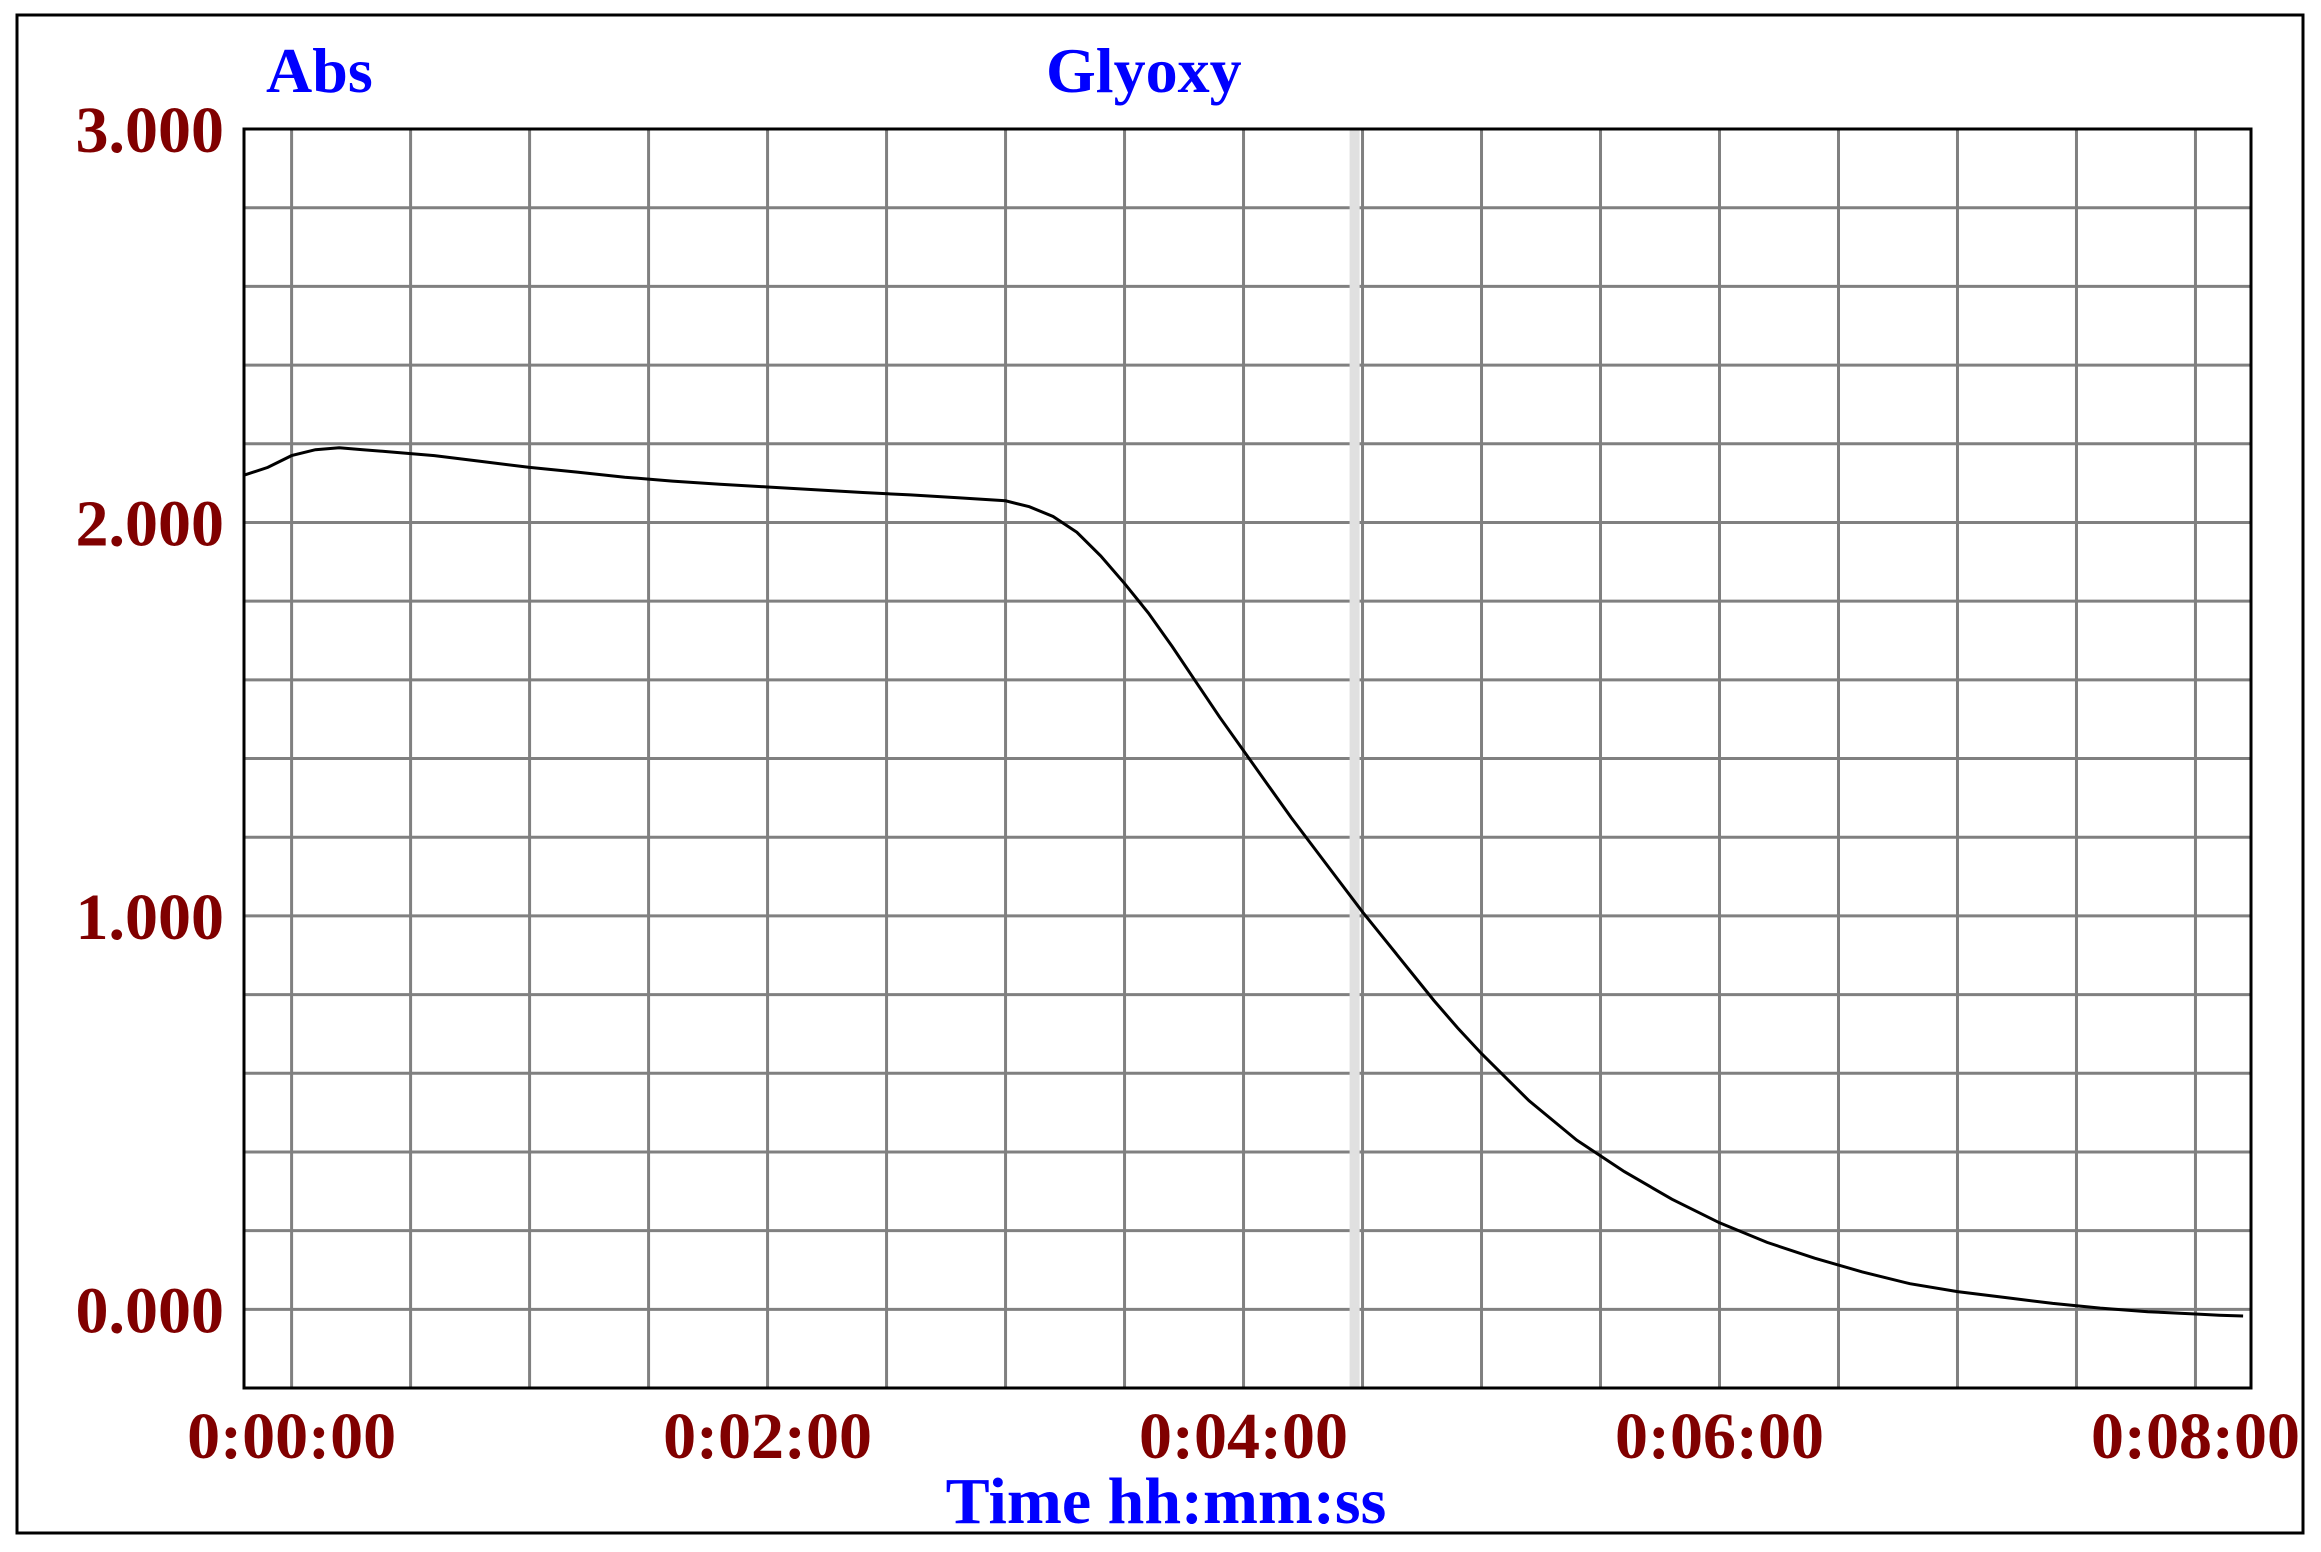 Image resolution: width=2321 pixels, height=1552 pixels. I want to click on x-tick-label: 0:06:00, so click(1719, 1436).